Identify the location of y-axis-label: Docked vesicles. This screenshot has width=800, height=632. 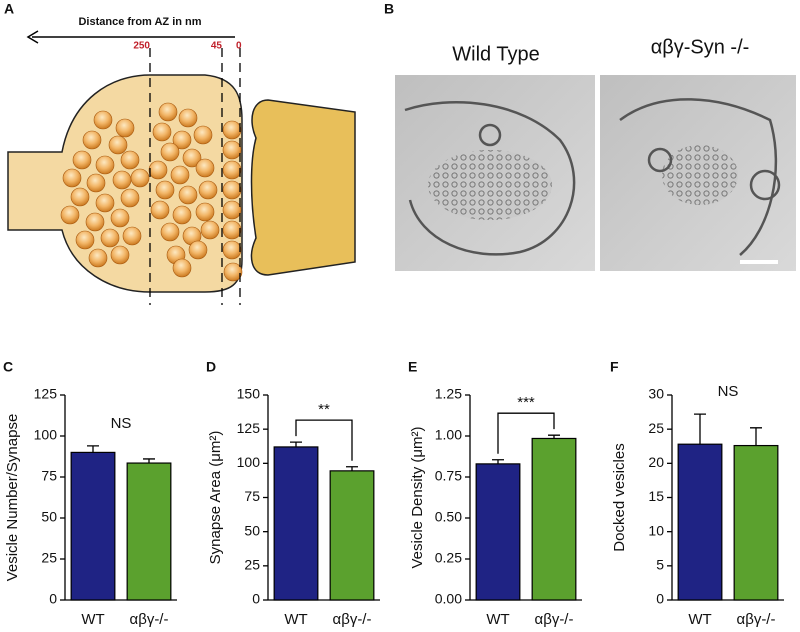
(619, 497).